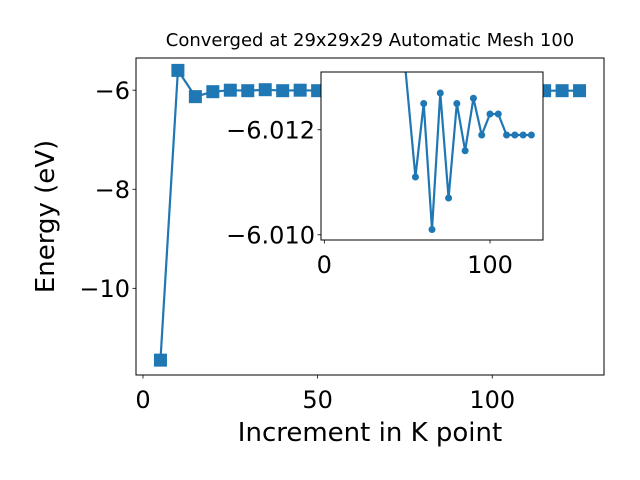 This screenshot has width=640, height=480. What do you see at coordinates (490, 265) in the screenshot?
I see `inset-x-tick-label: 100` at bounding box center [490, 265].